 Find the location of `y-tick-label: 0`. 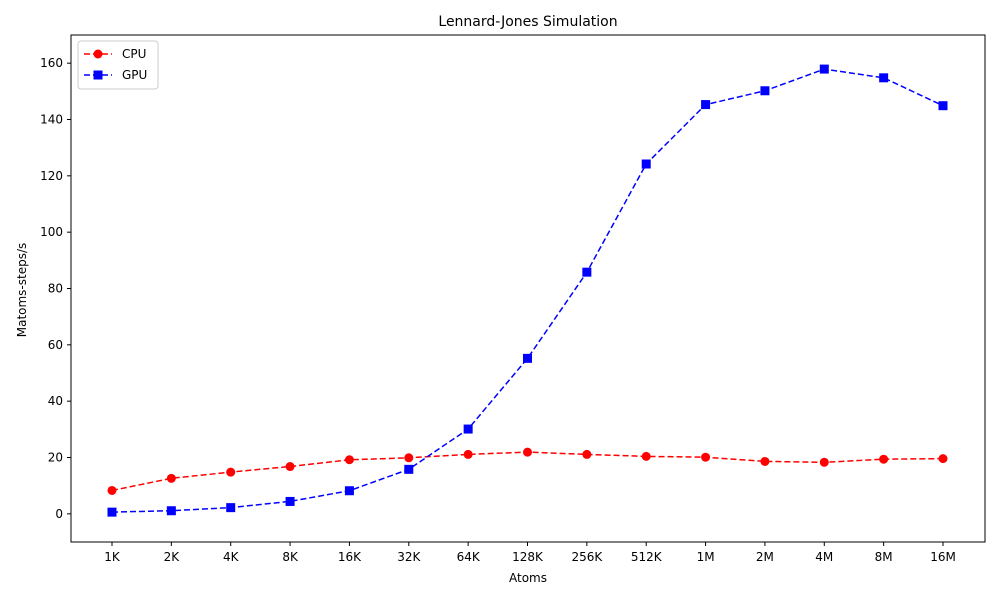

y-tick-label: 0 is located at coordinates (59, 514).